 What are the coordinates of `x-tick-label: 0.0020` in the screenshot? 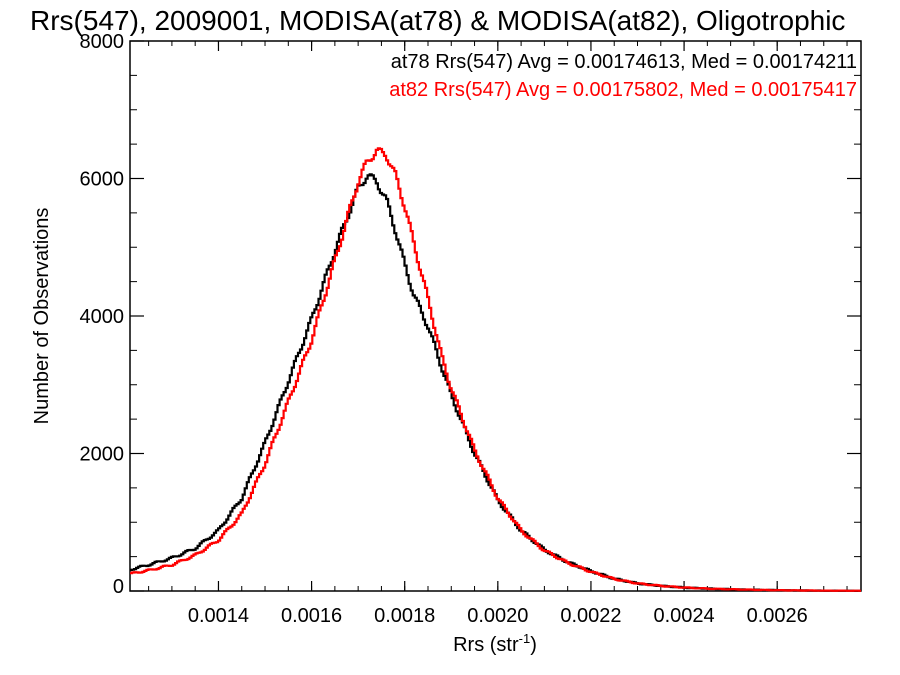 It's located at (497, 616).